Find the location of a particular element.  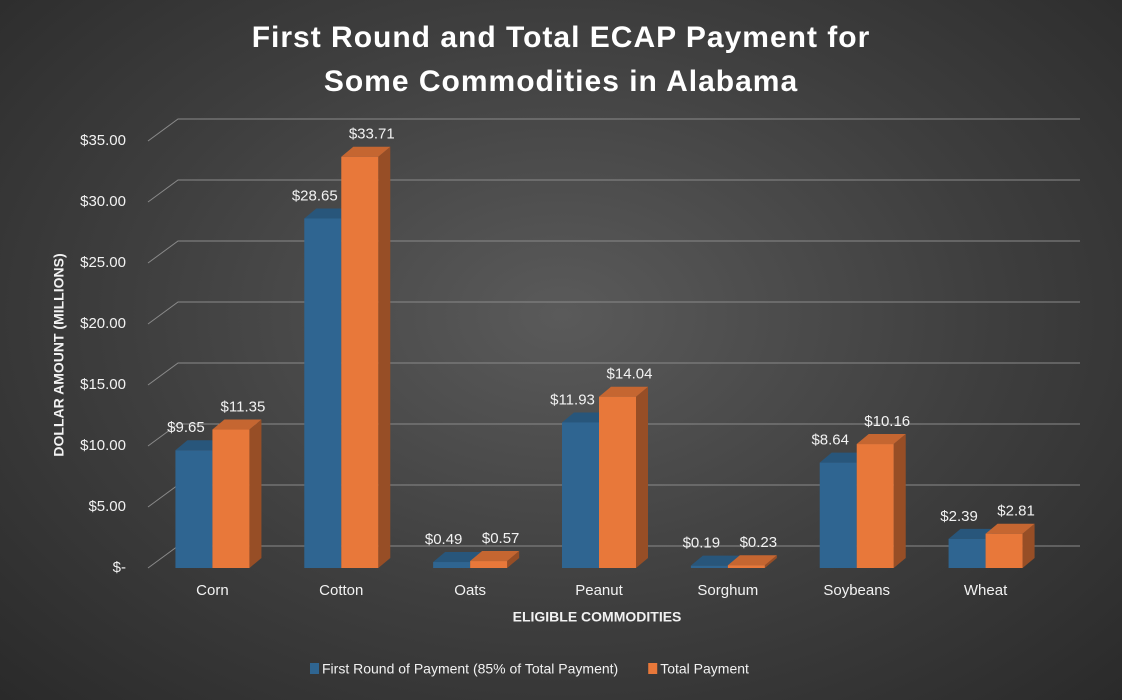

value-label: $2.39 is located at coordinates (959, 516).